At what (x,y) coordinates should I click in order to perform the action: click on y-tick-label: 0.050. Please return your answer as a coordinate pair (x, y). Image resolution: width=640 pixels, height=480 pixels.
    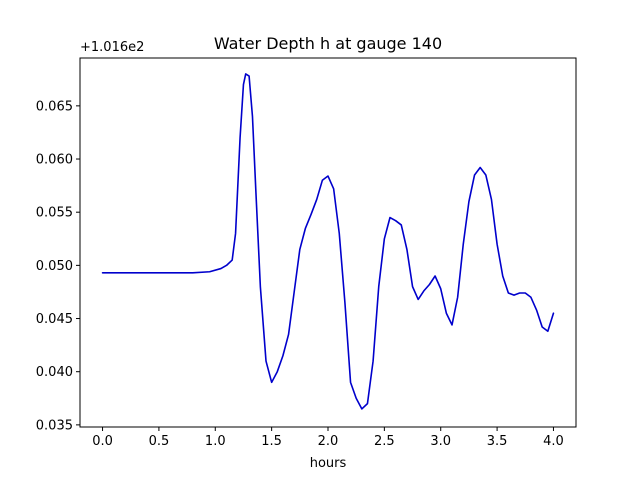
    Looking at the image, I should click on (54, 266).